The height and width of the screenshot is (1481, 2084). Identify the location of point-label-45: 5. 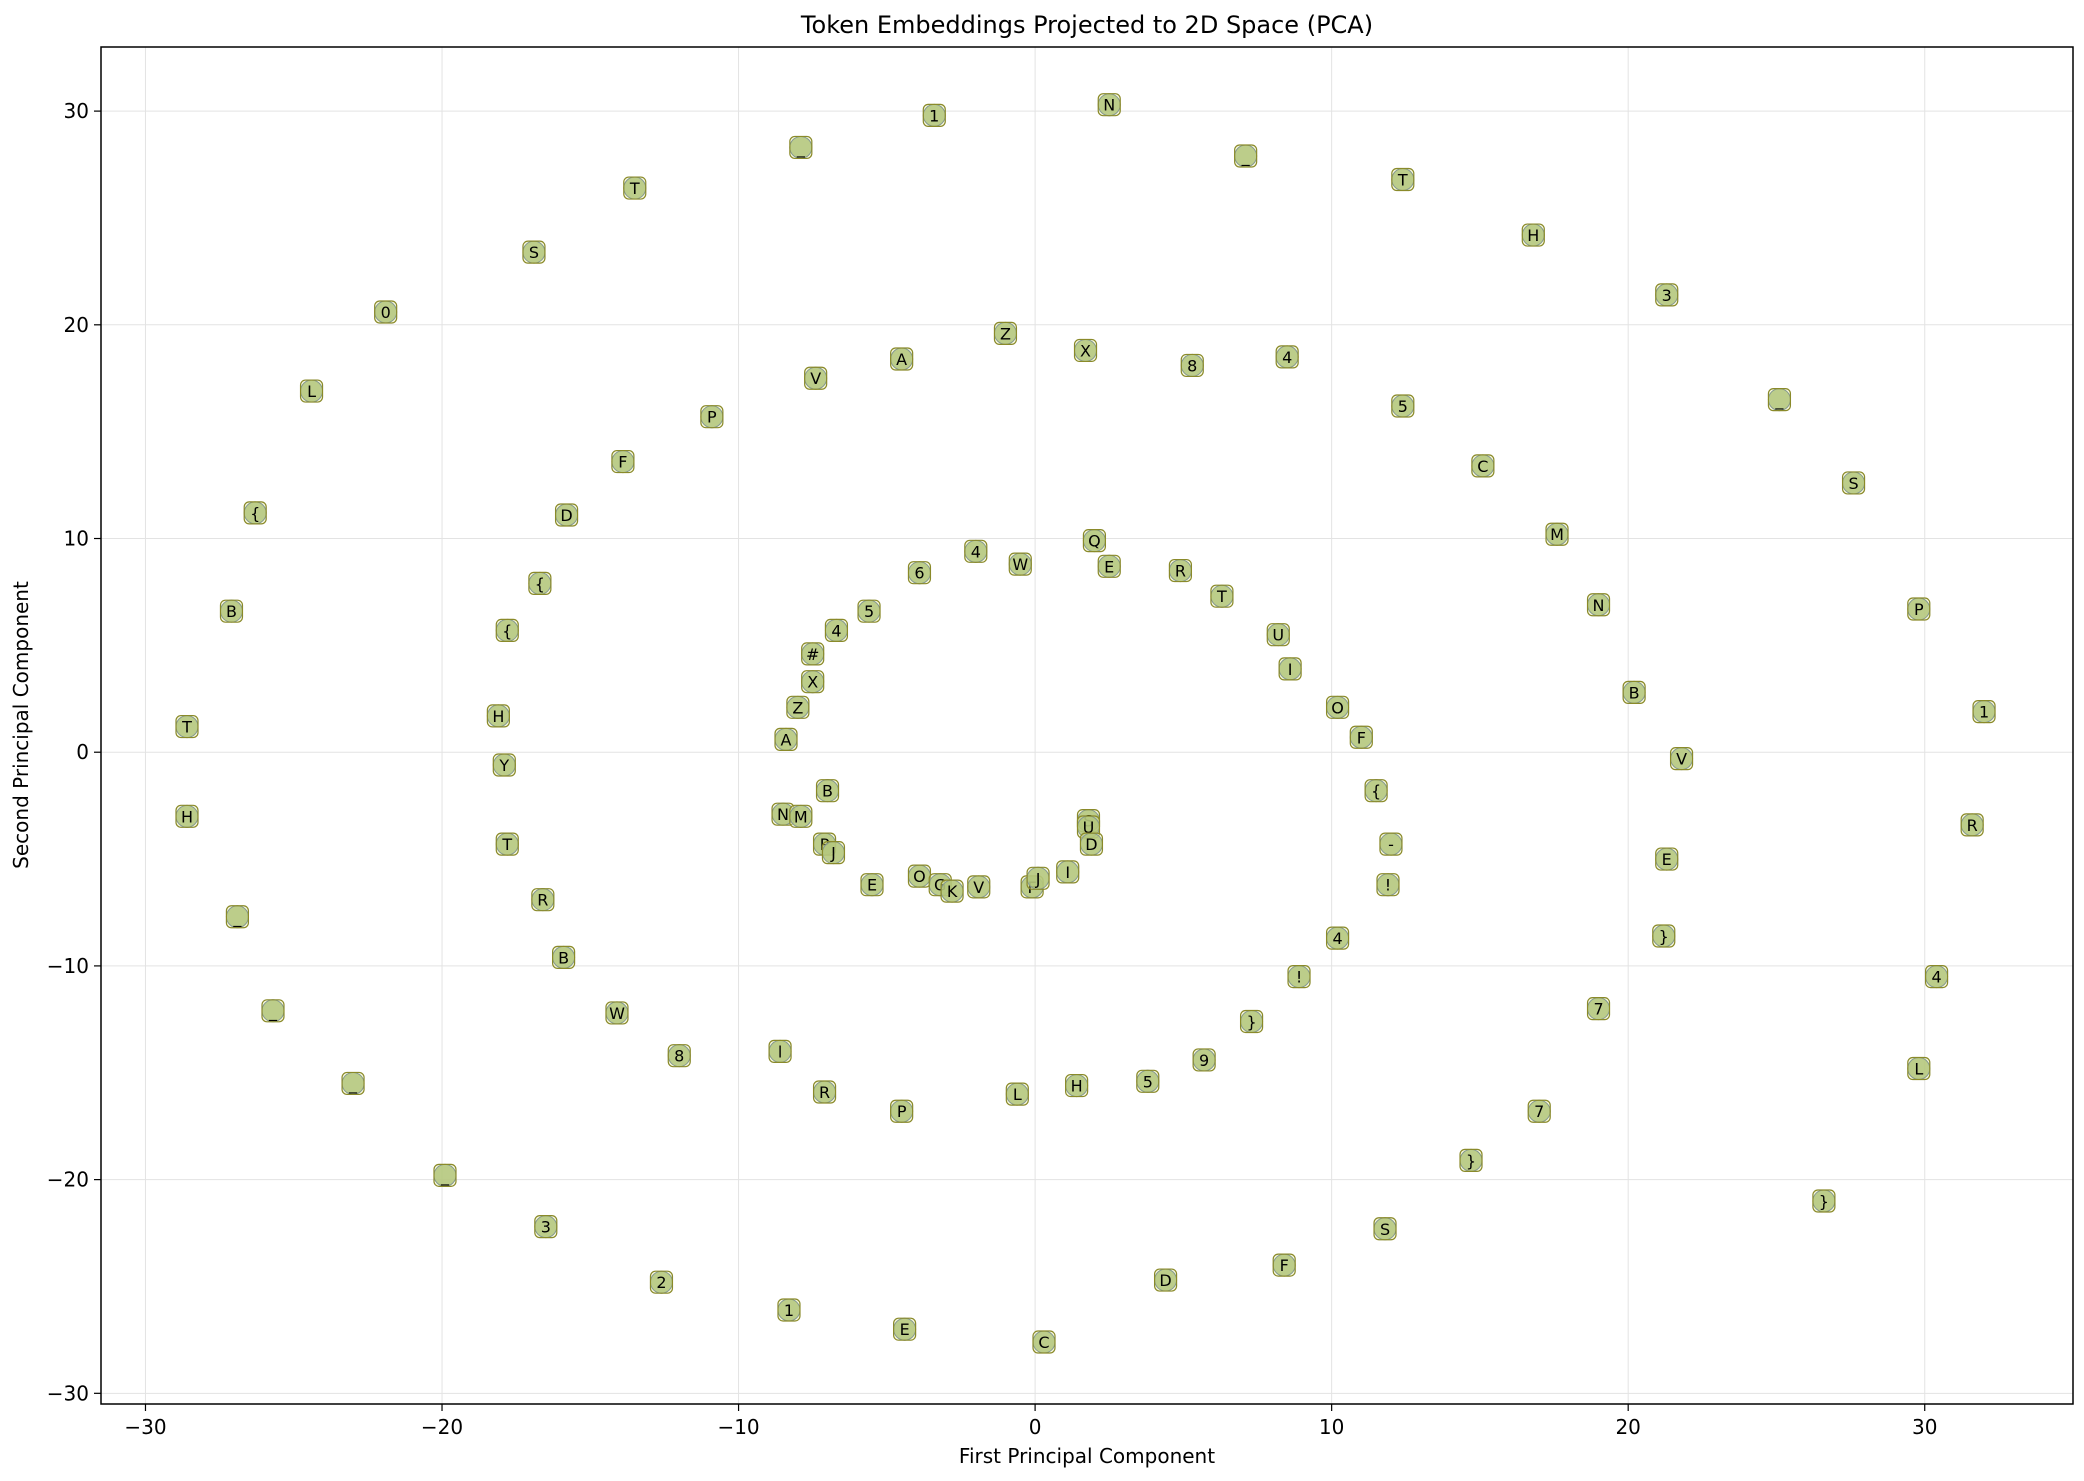
(1403, 406).